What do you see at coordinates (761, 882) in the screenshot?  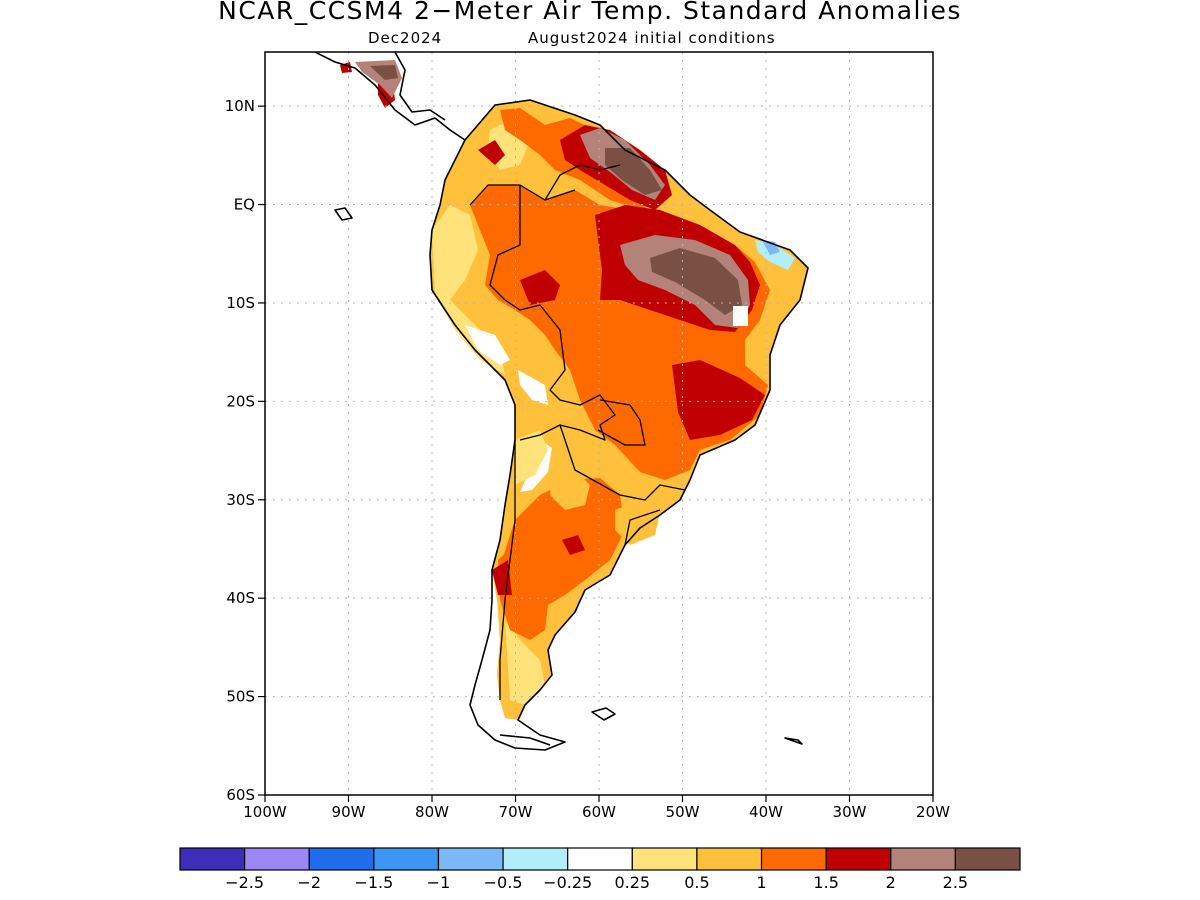 I see `colorbar-label: 1` at bounding box center [761, 882].